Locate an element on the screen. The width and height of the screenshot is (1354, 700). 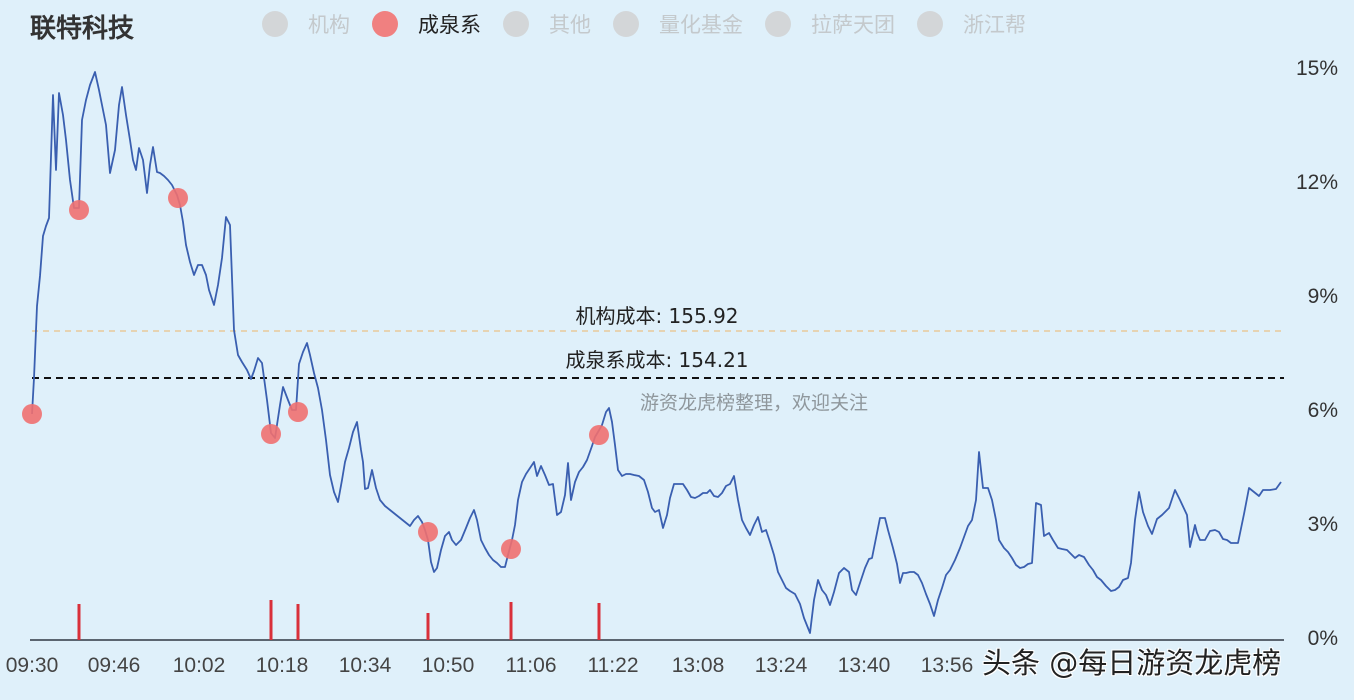
legend-item-qita: 其他 is located at coordinates (547, 24).